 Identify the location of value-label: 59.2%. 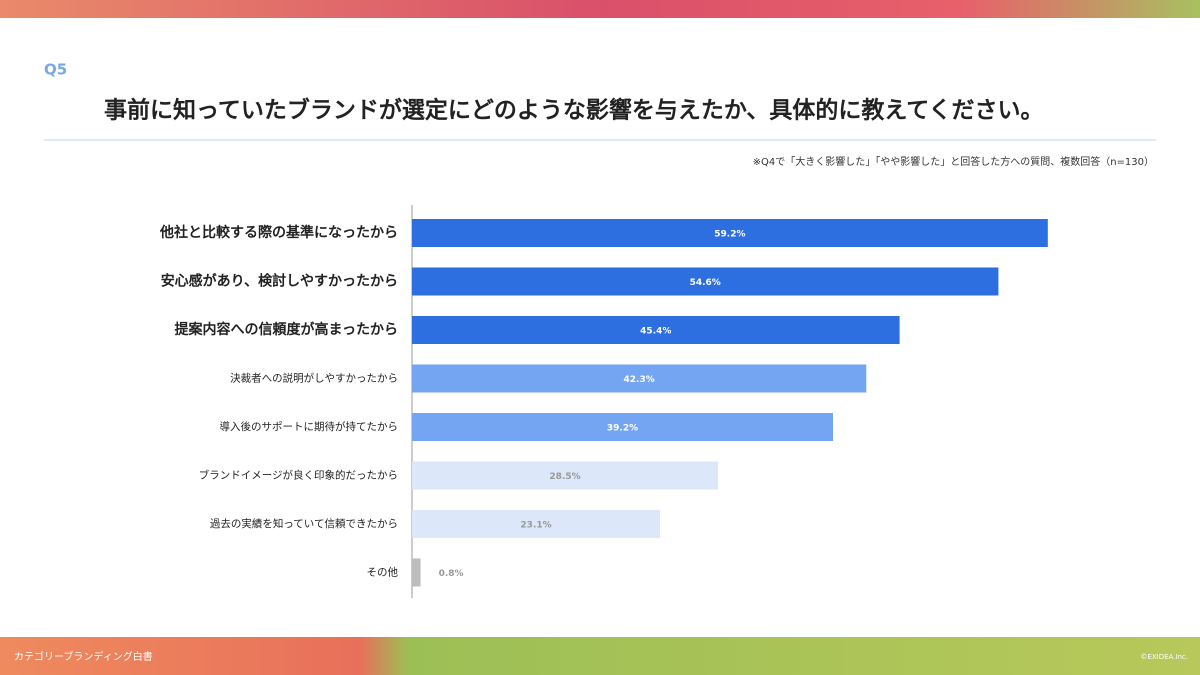
(729, 235).